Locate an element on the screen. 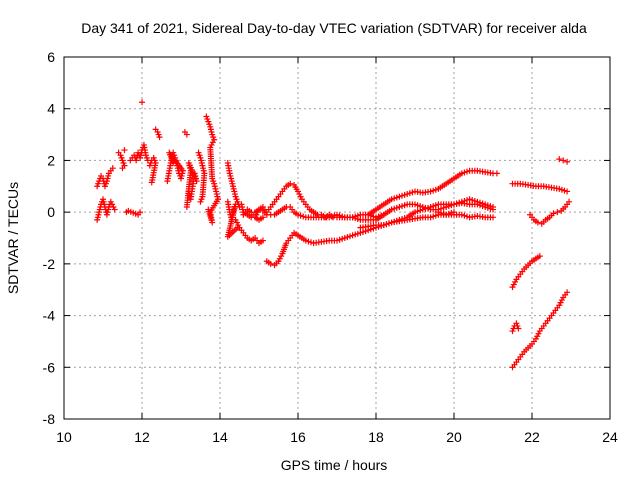 Image resolution: width=640 pixels, height=480 pixels. x-tick-label: 20 is located at coordinates (454, 437).